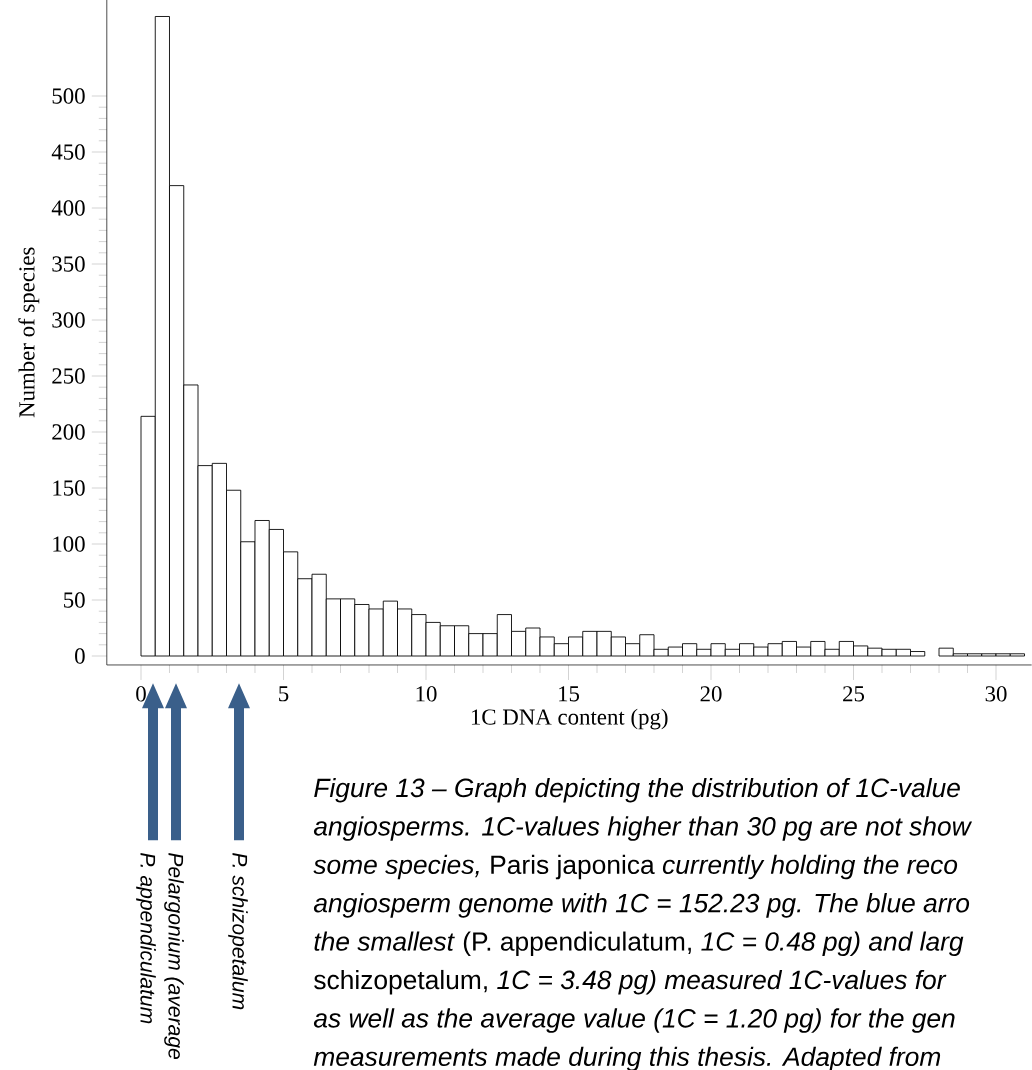  Describe the element at coordinates (29, 332) in the screenshot. I see `y-axis-title: Number of species` at that location.